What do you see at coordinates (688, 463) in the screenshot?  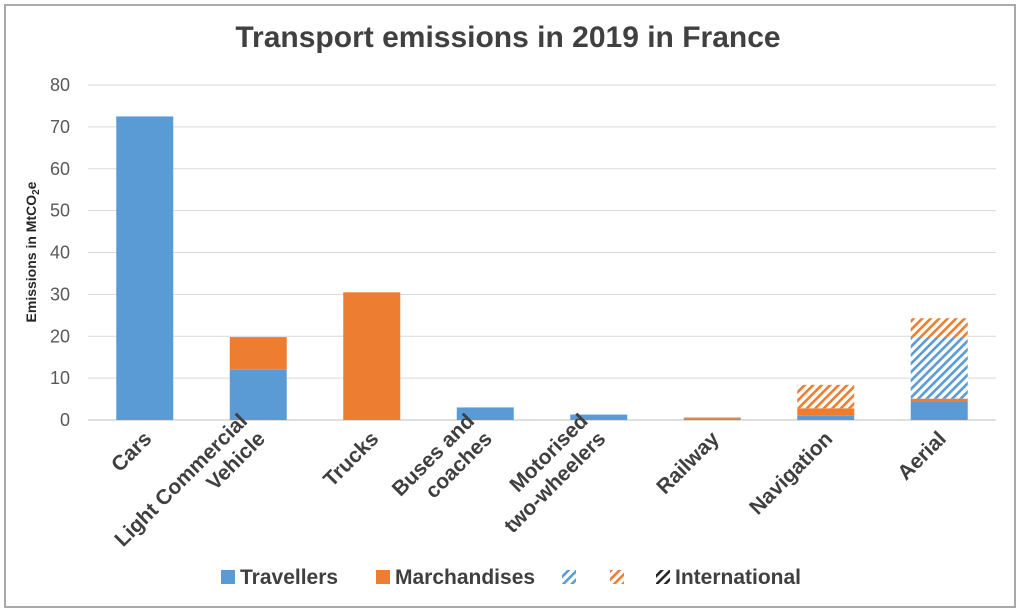 I see `x-tick-label: Railway` at bounding box center [688, 463].